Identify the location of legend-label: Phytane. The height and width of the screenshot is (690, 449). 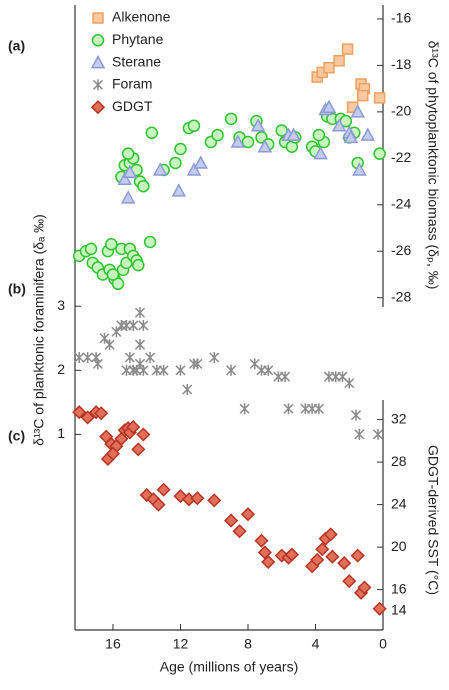
(138, 39).